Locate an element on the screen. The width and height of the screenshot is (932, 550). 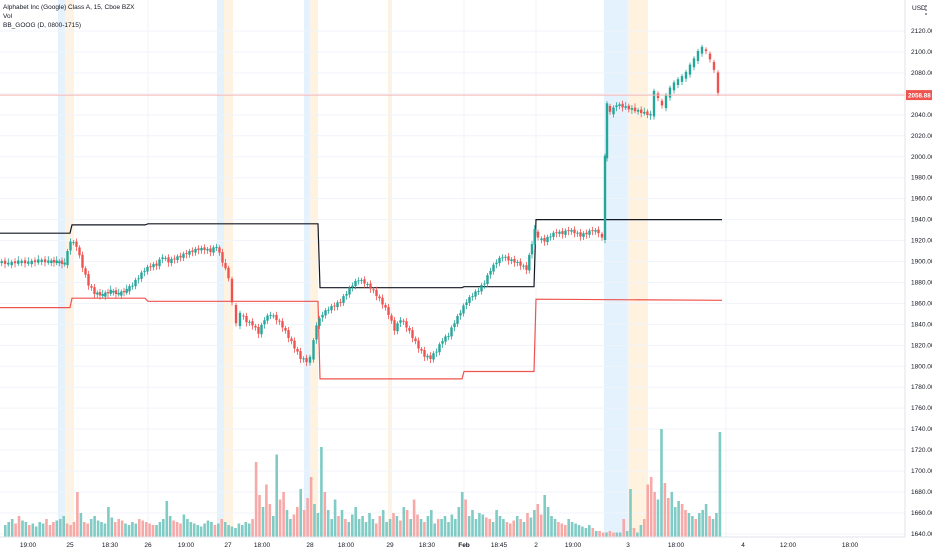
x-tick-label: 28 is located at coordinates (310, 545).